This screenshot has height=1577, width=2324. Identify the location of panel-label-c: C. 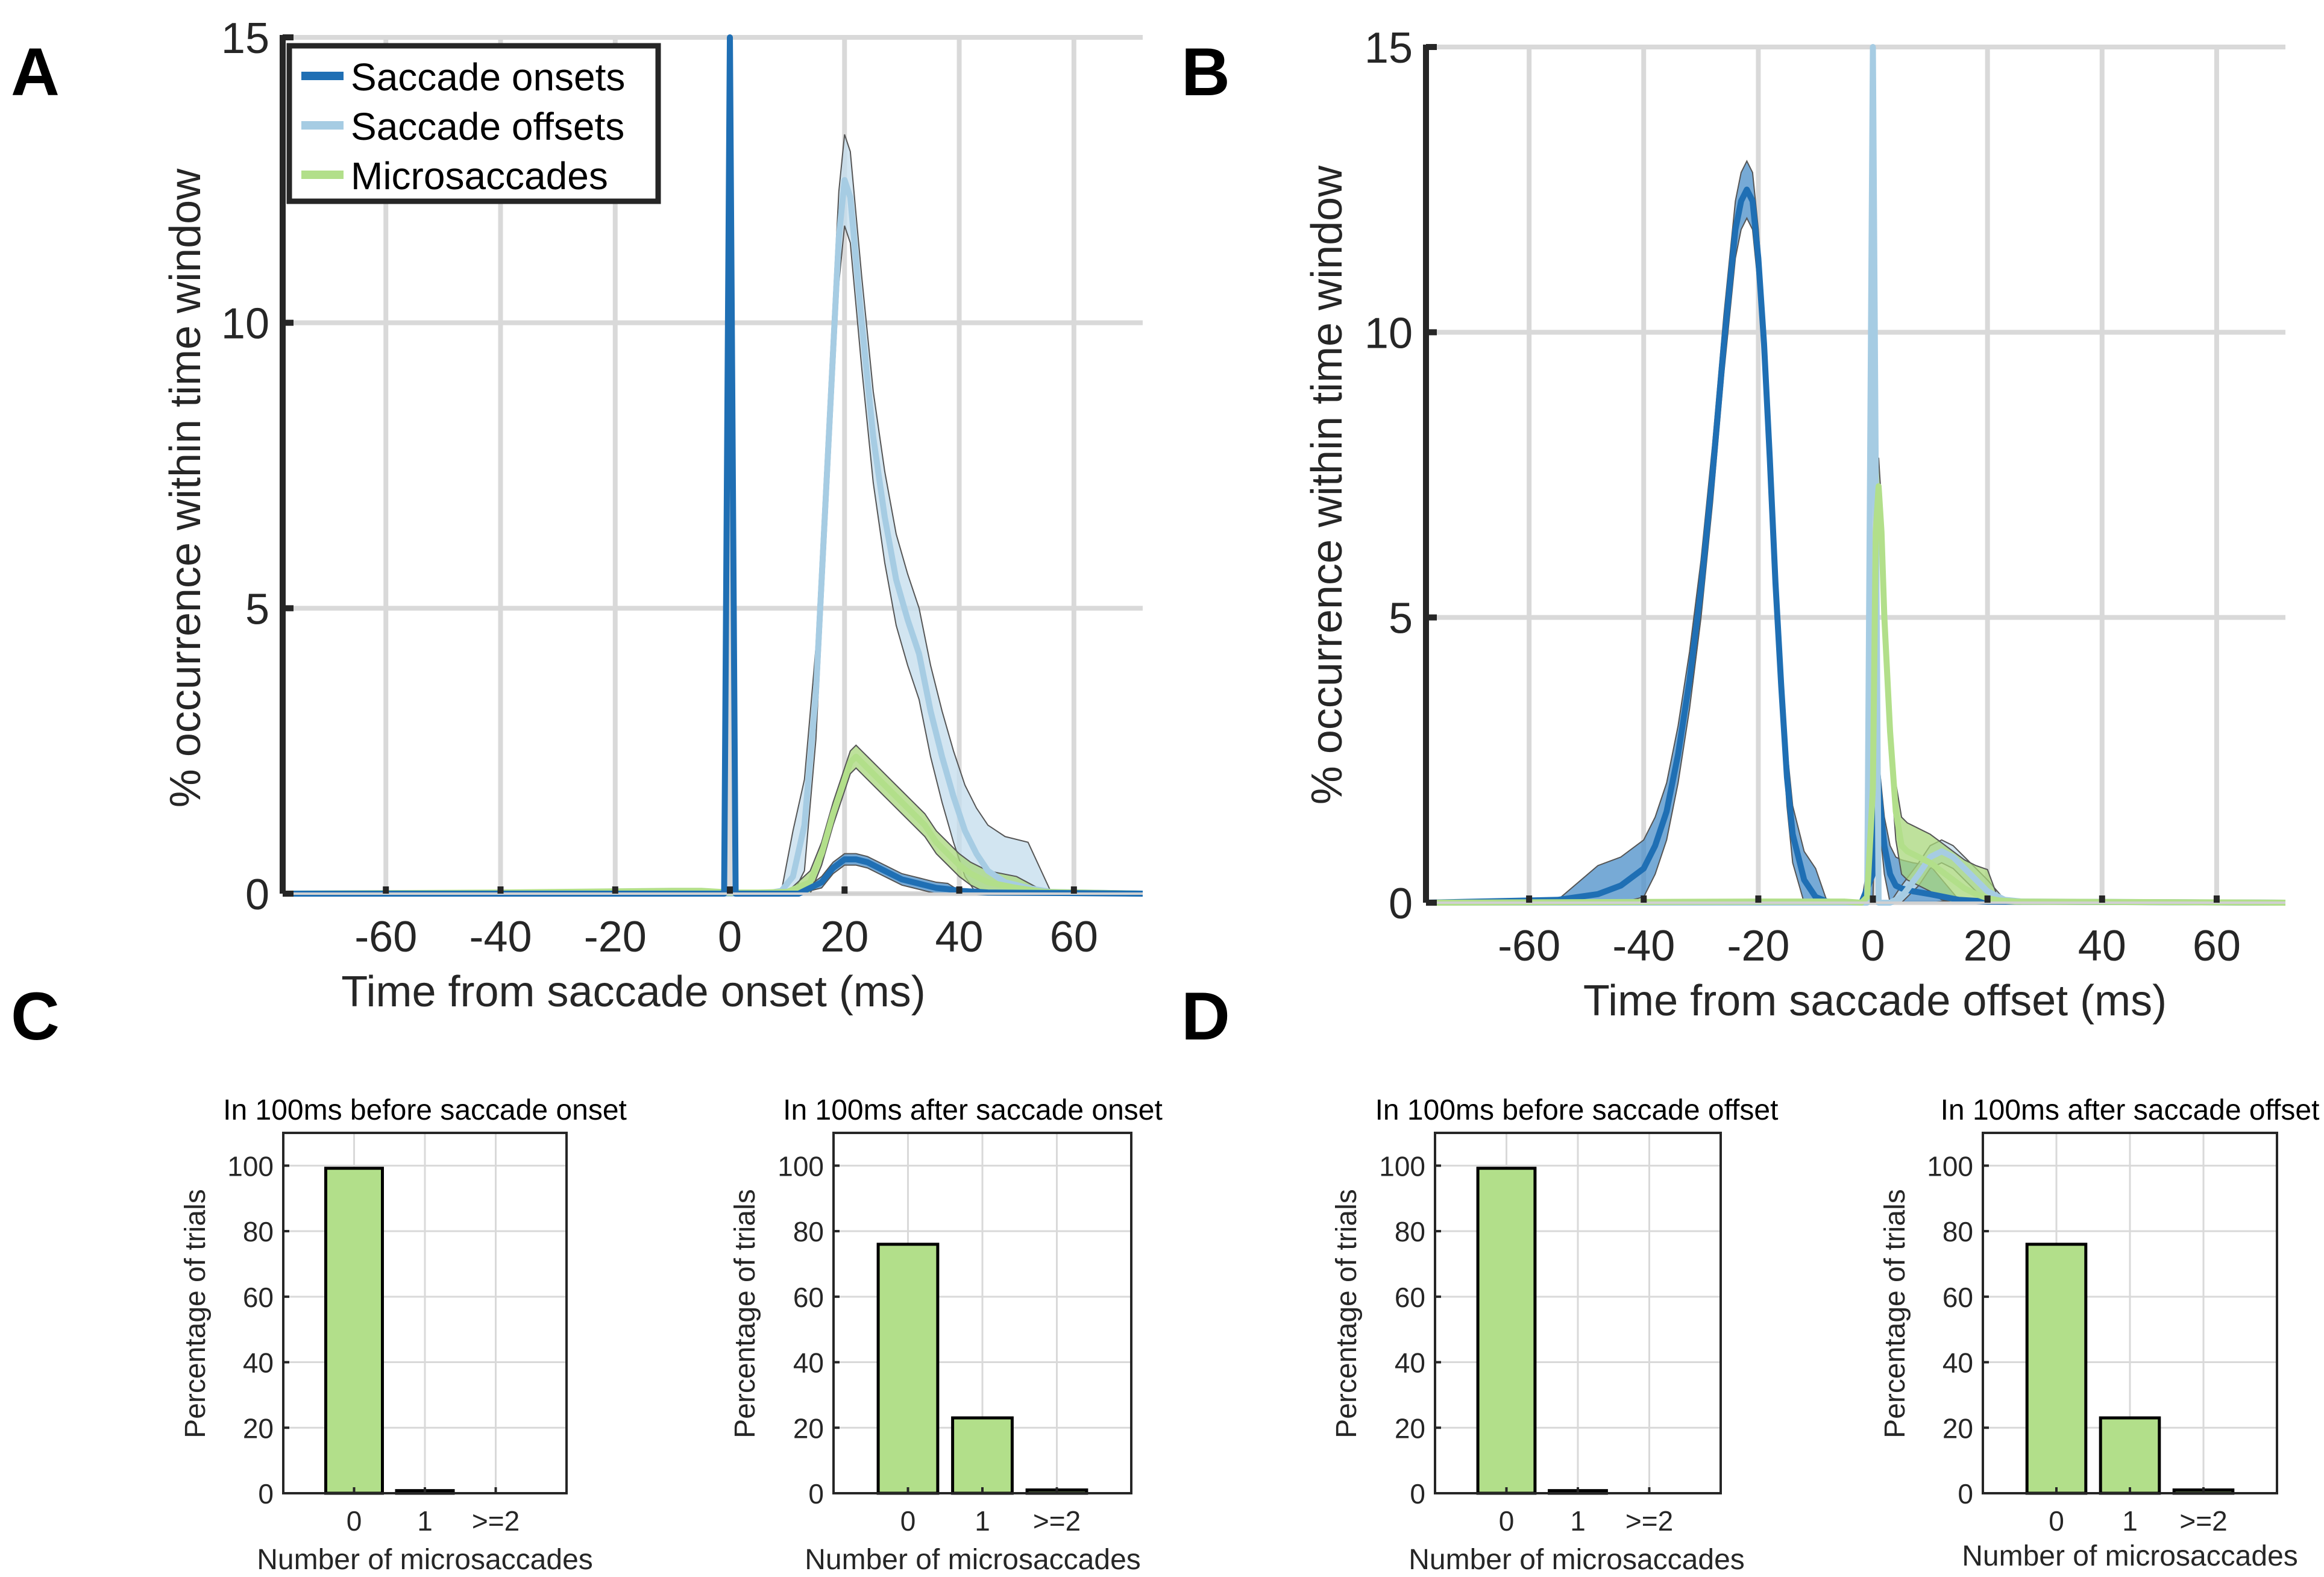
(35, 1016).